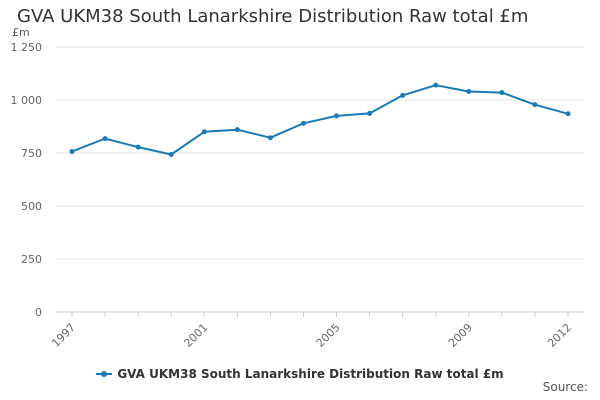  What do you see at coordinates (38, 312) in the screenshot?
I see `y-tick-label: 0` at bounding box center [38, 312].